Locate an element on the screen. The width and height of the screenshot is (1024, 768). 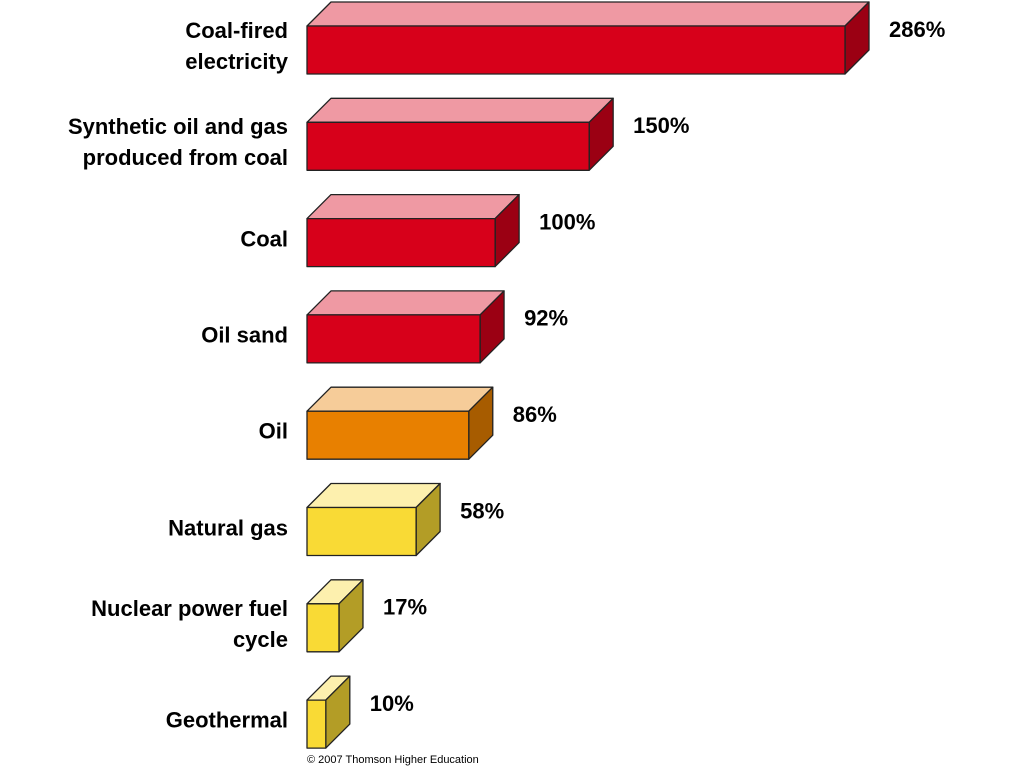
value-label: 17% is located at coordinates (405, 607).